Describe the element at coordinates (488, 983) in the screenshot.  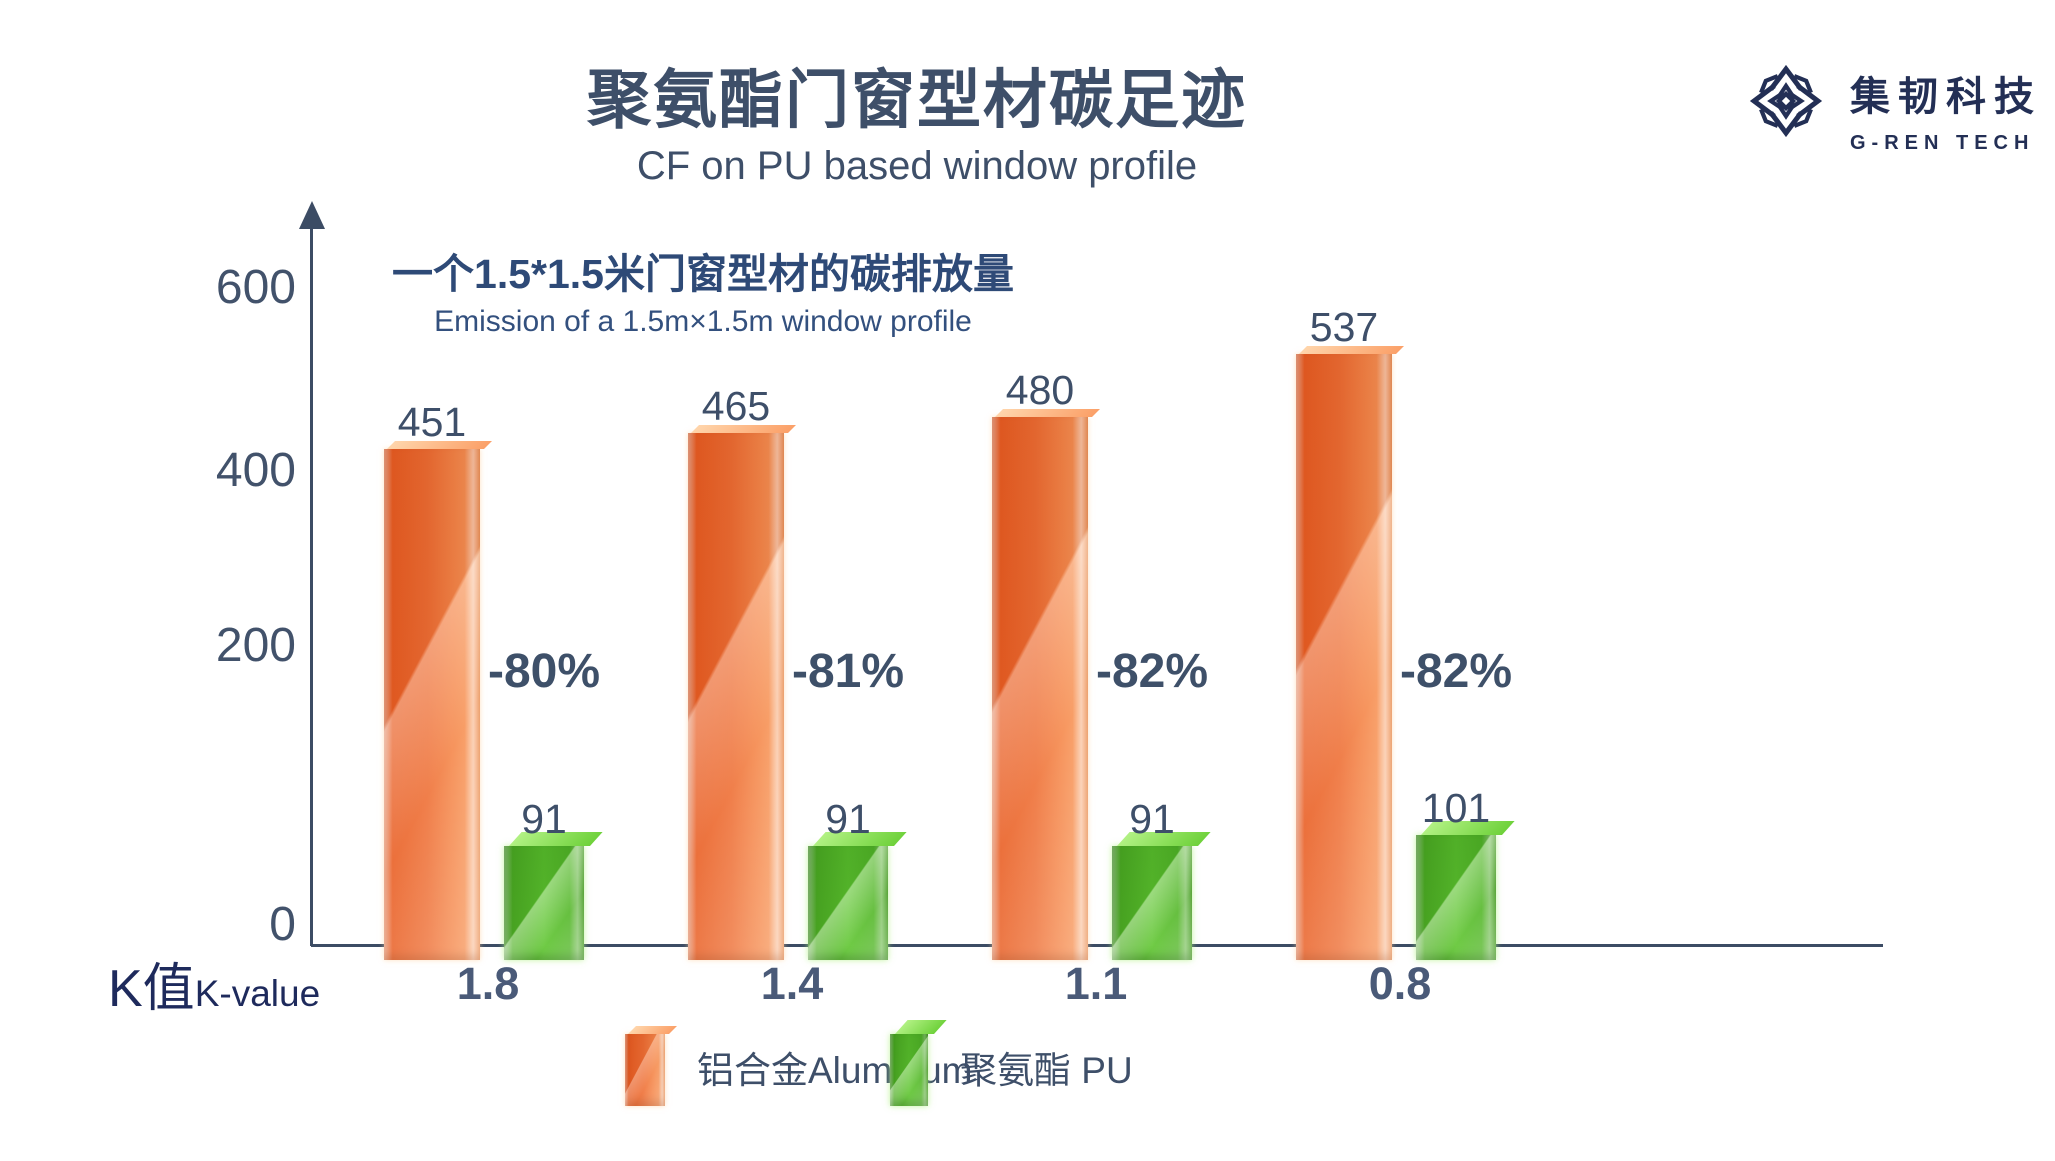
I see `x-tick-label-1.8: 1.8` at that location.